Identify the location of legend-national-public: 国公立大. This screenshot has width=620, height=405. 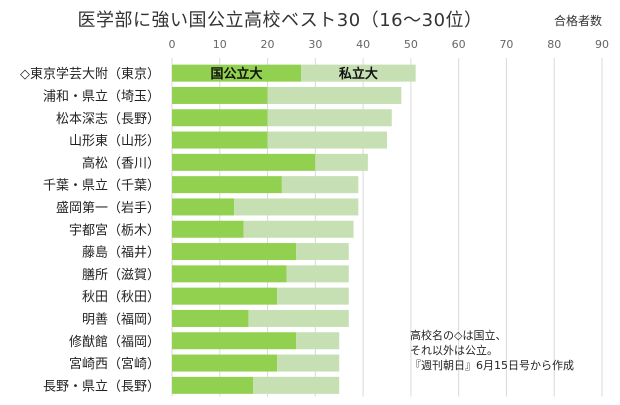
(236, 74).